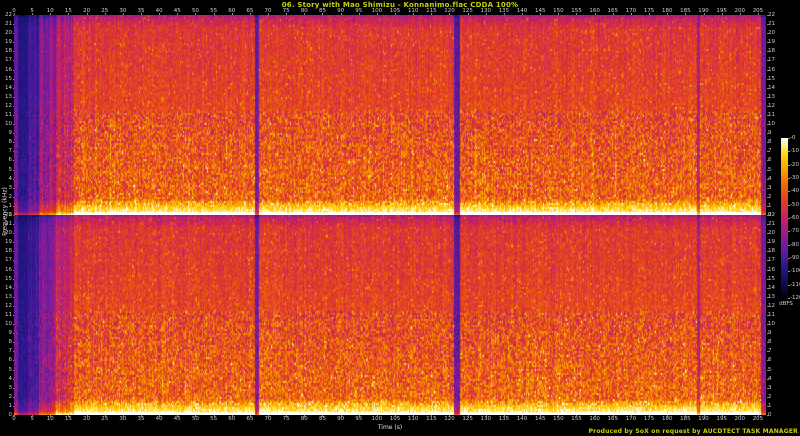  I want to click on x-tick-label: 160, so click(594, 11).